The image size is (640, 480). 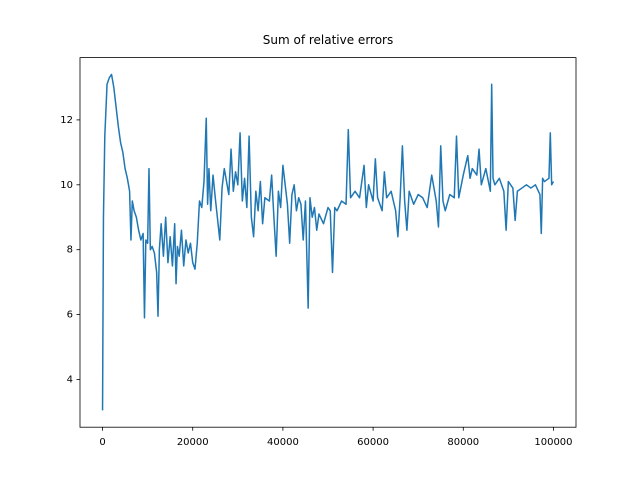 What do you see at coordinates (70, 250) in the screenshot?
I see `y-tick-label: 8` at bounding box center [70, 250].